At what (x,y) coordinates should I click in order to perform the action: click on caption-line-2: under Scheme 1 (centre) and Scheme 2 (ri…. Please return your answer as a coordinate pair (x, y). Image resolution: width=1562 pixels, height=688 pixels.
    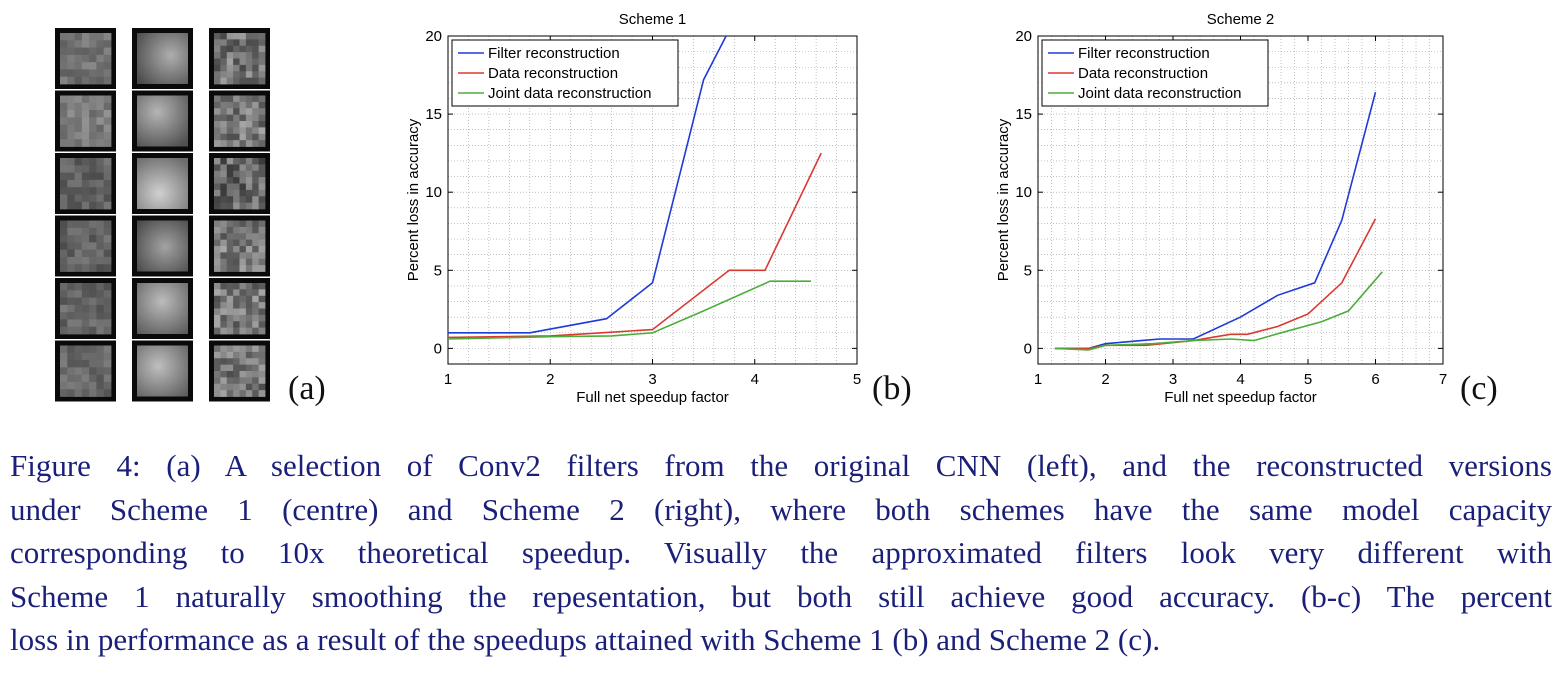
    Looking at the image, I should click on (781, 509).